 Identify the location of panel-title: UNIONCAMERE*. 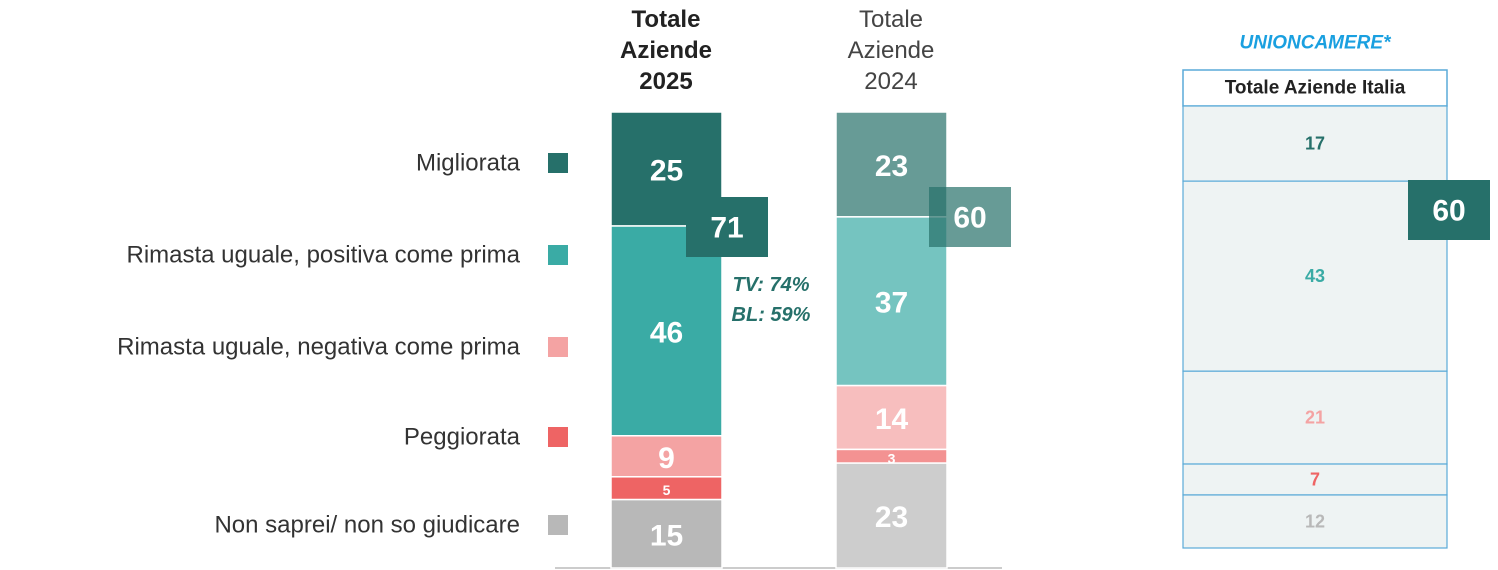
(1316, 43).